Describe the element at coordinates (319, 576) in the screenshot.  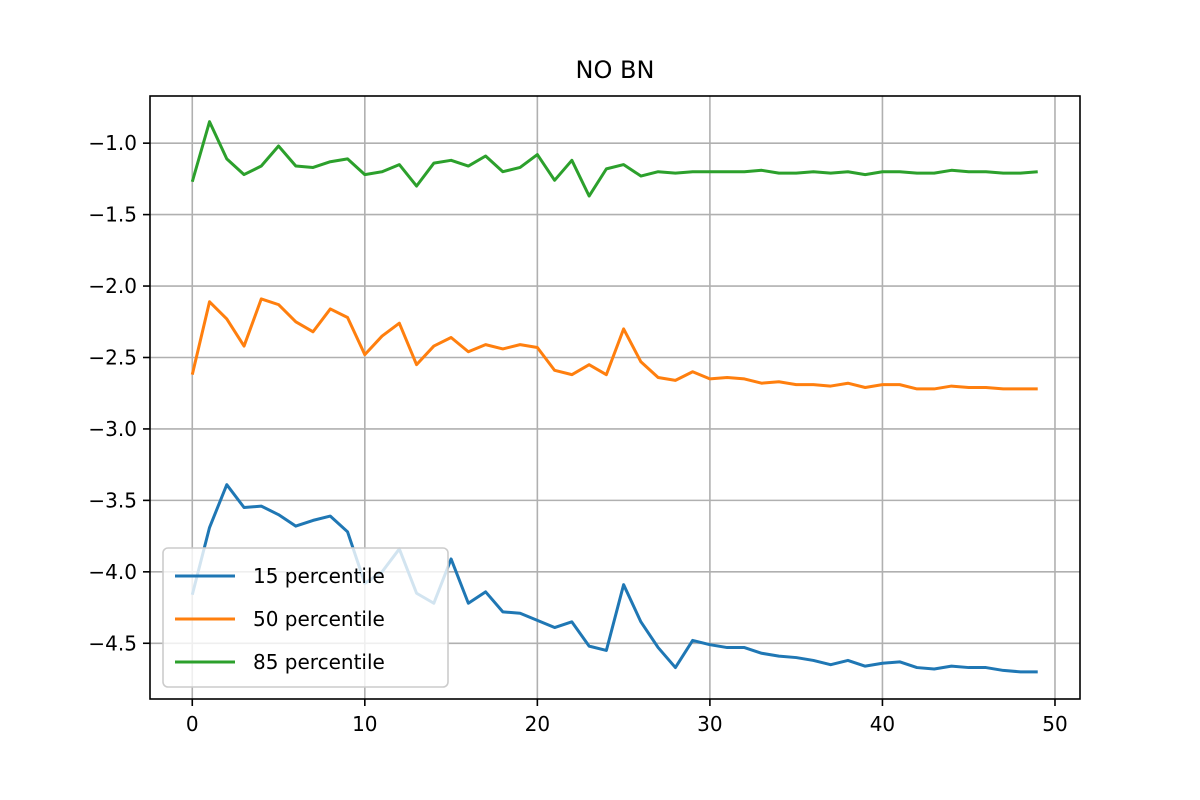
I see `legend-label: 15 percentile` at that location.